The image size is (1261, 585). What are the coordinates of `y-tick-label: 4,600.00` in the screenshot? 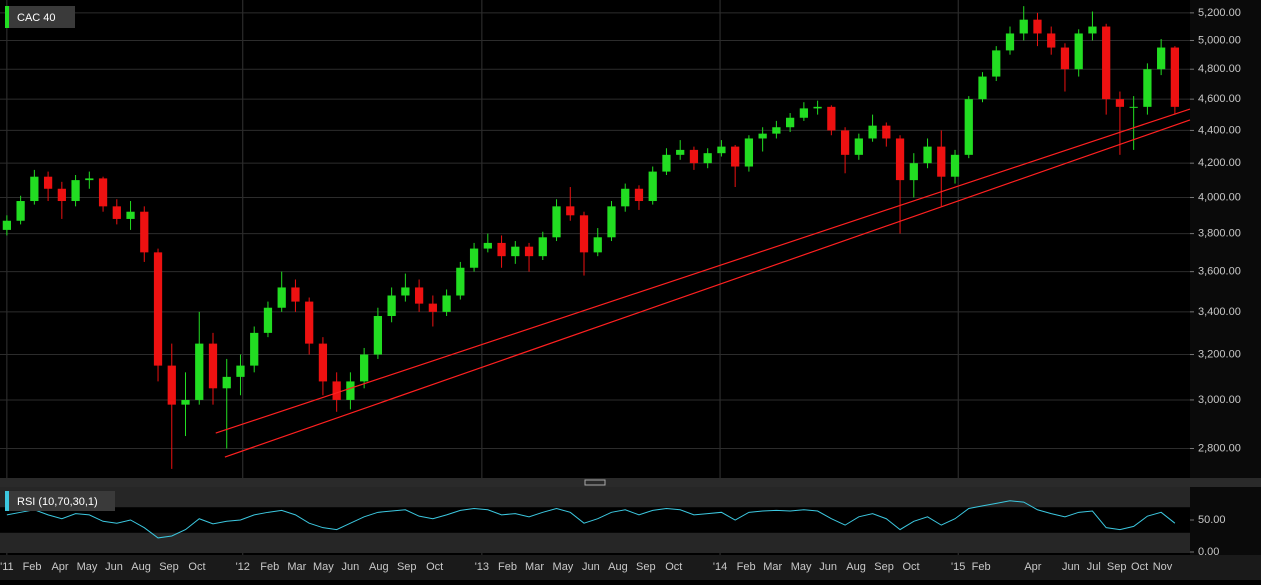 It's located at (1219, 99).